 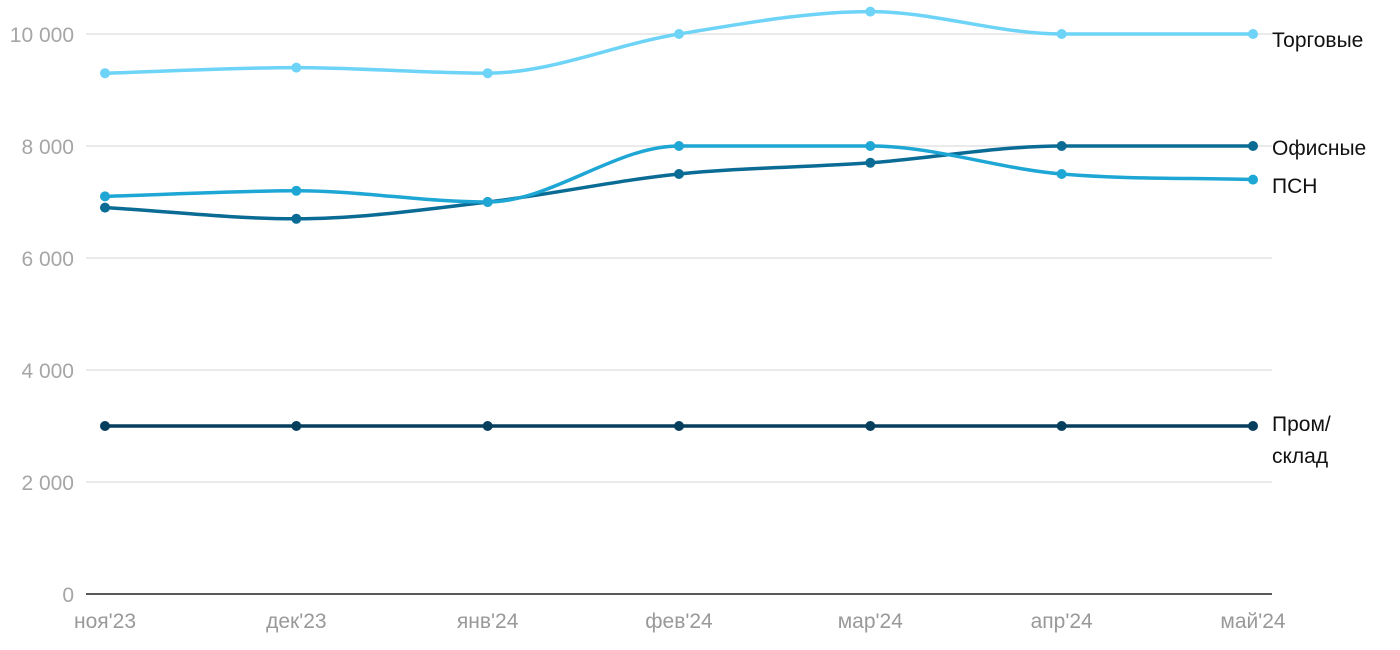 I want to click on x-tick-label: фев'24, so click(x=679, y=621).